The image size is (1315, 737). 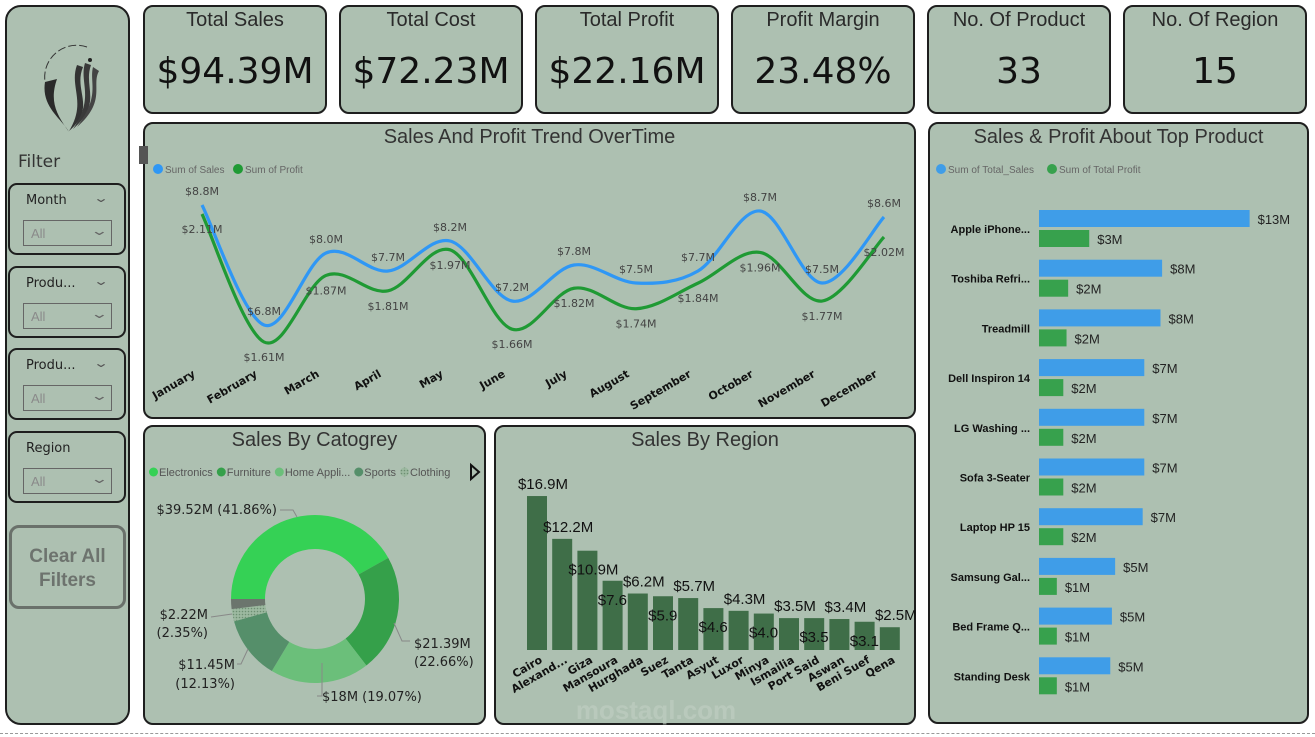 I want to click on slicer-month: Month ⌄ All ⌄, so click(x=67, y=219).